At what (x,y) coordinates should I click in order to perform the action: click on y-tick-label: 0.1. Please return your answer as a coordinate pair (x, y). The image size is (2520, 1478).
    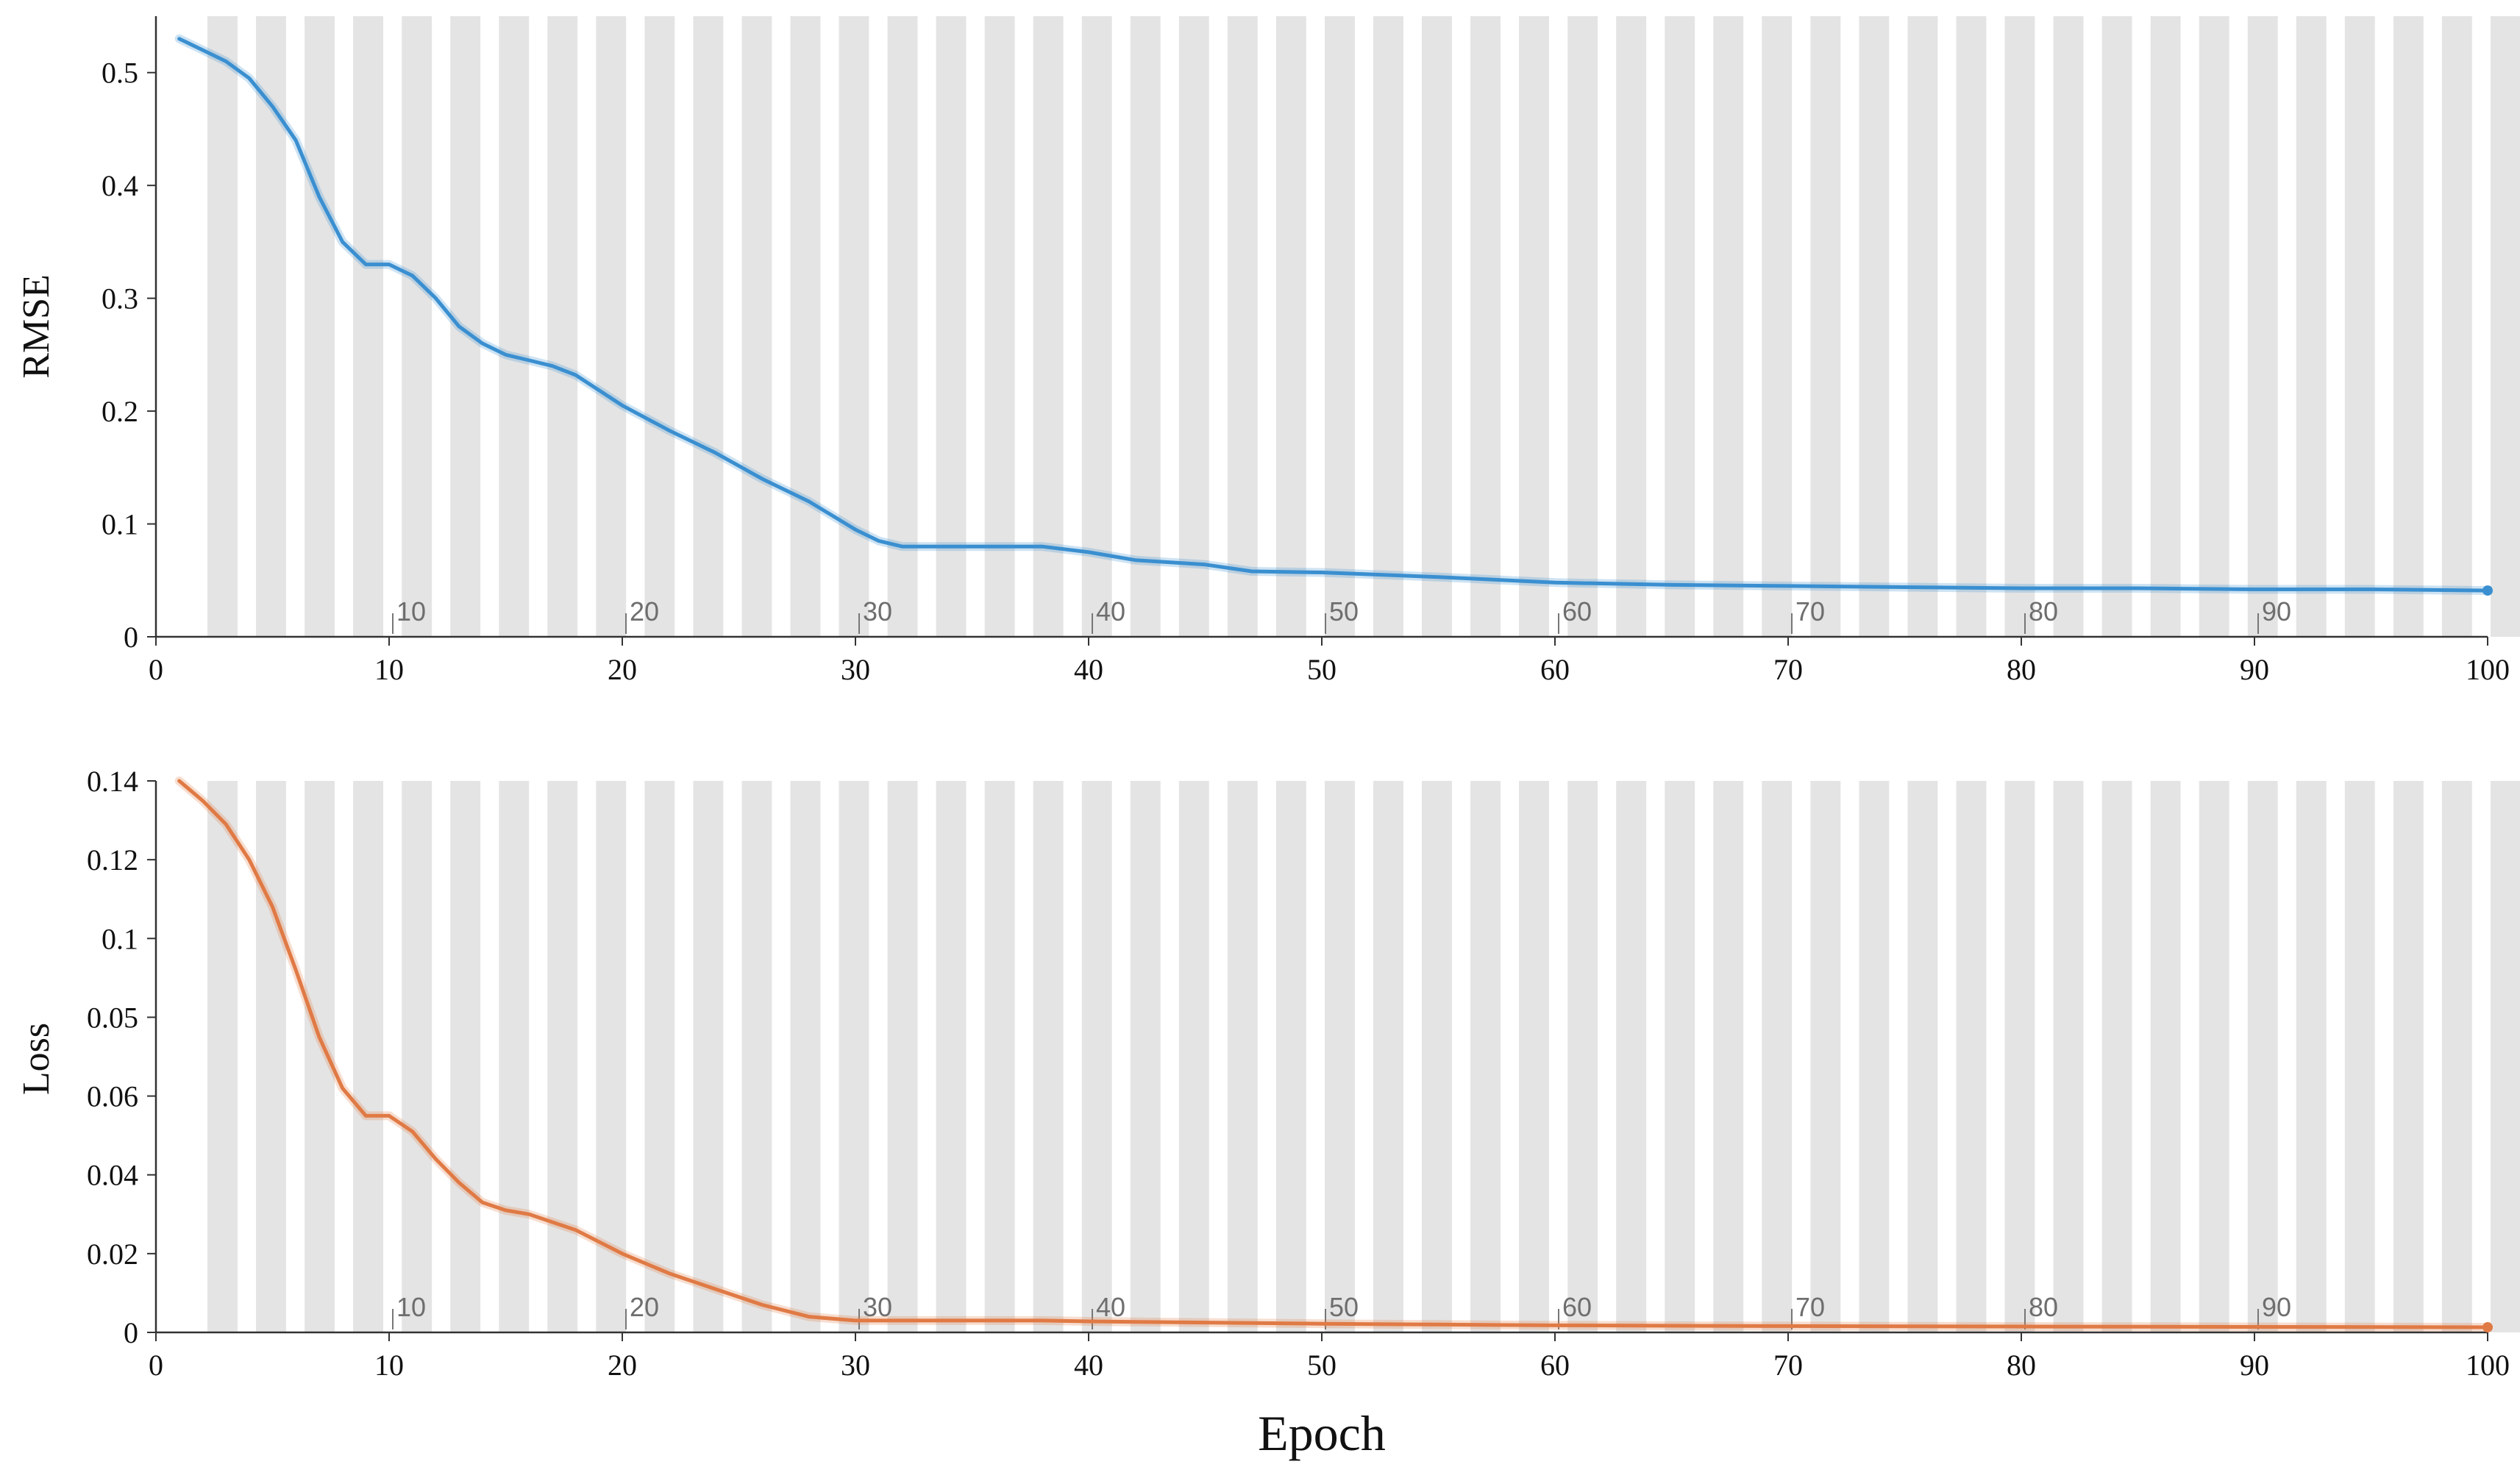
    Looking at the image, I should click on (120, 524).